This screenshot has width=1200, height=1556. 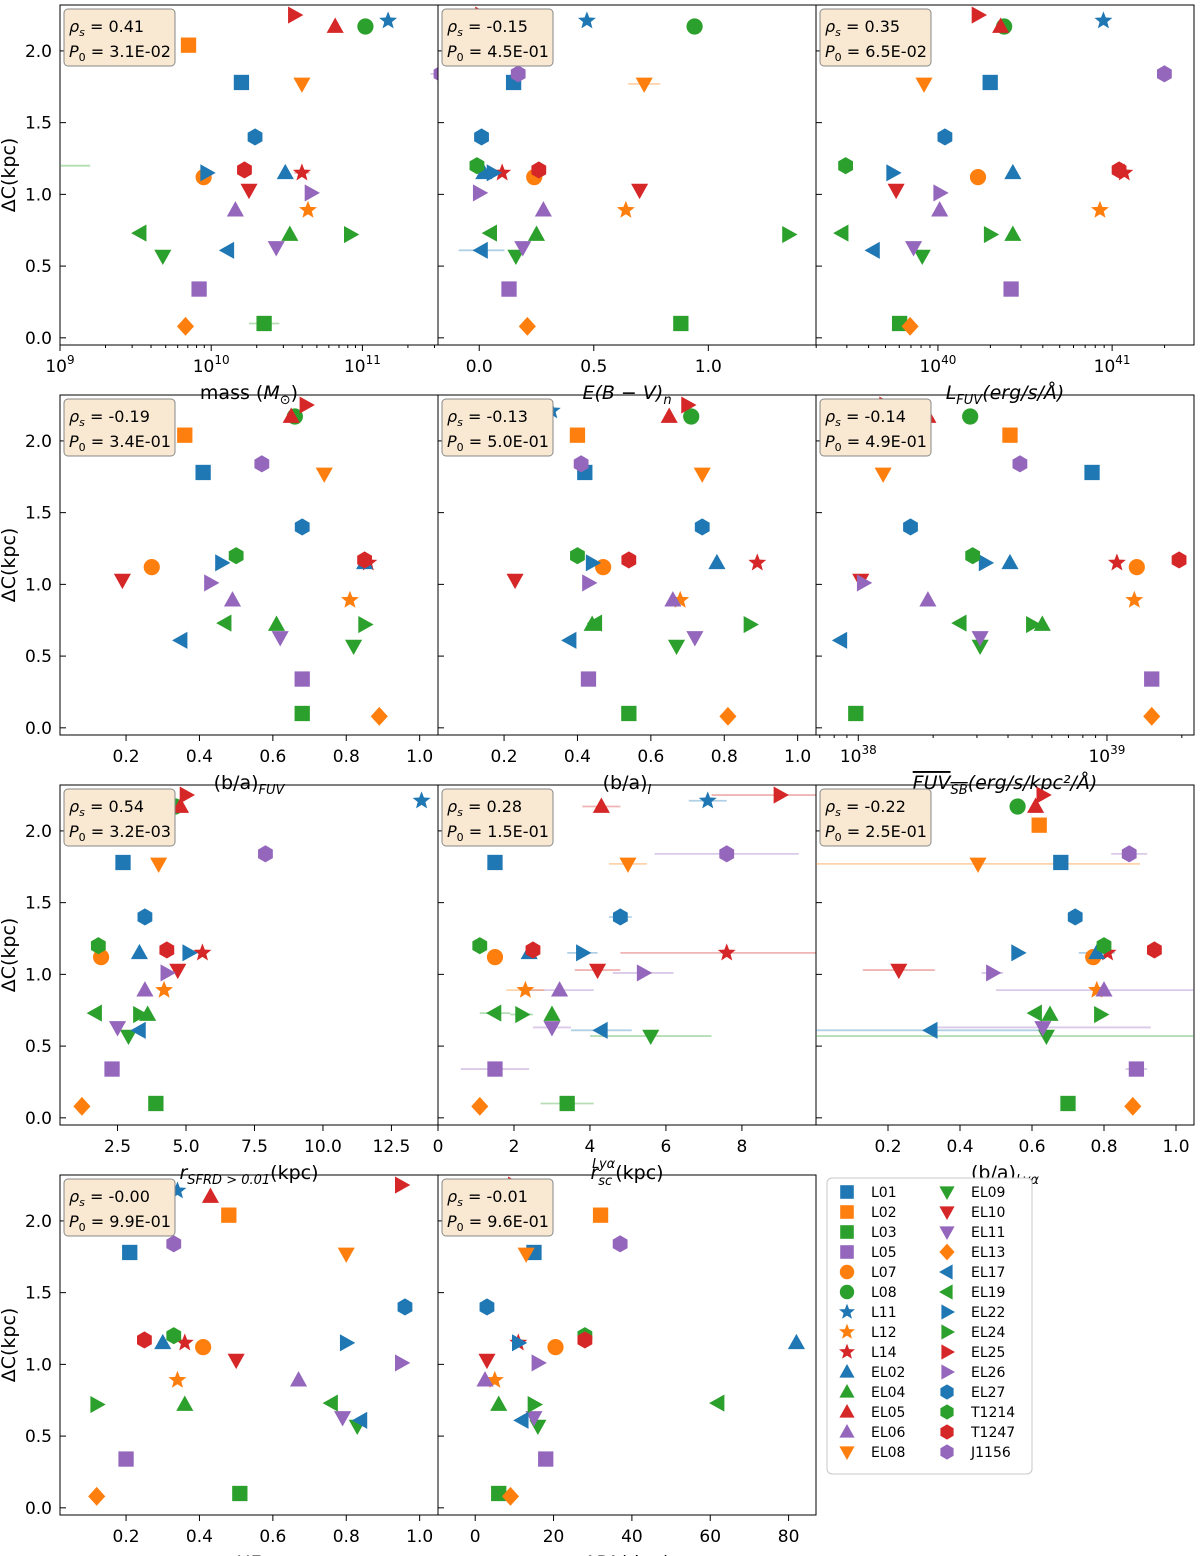 What do you see at coordinates (59, 365) in the screenshot?
I see `x-tick-label: 109` at bounding box center [59, 365].